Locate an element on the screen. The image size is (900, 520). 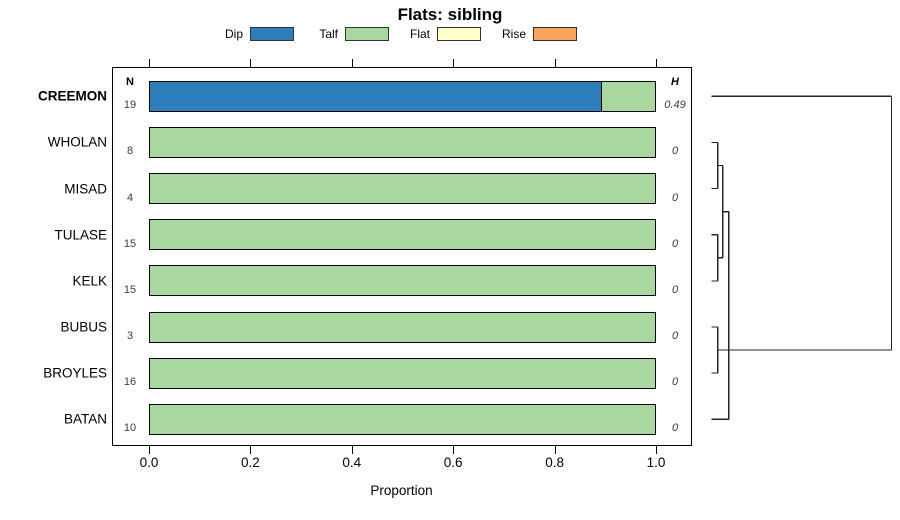
bar-tulase is located at coordinates (402, 235).